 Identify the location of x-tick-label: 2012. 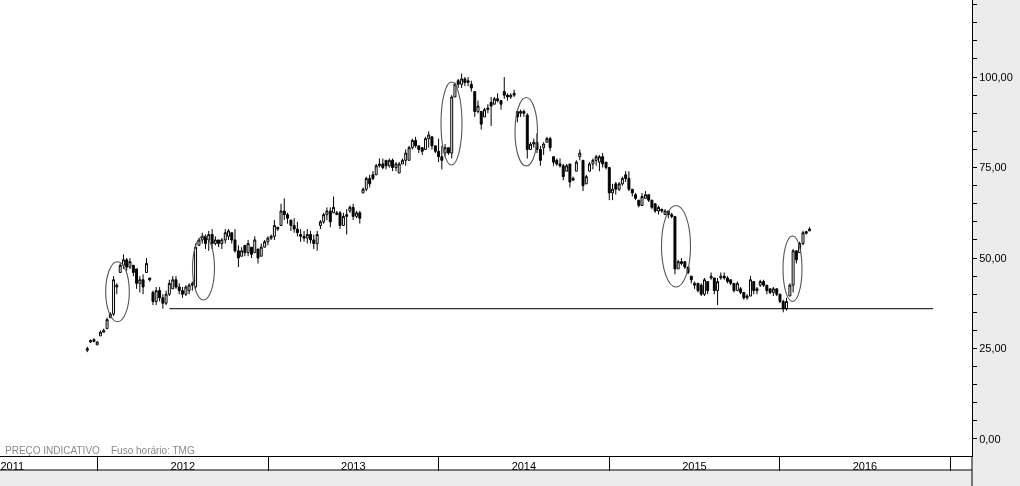
(183, 466).